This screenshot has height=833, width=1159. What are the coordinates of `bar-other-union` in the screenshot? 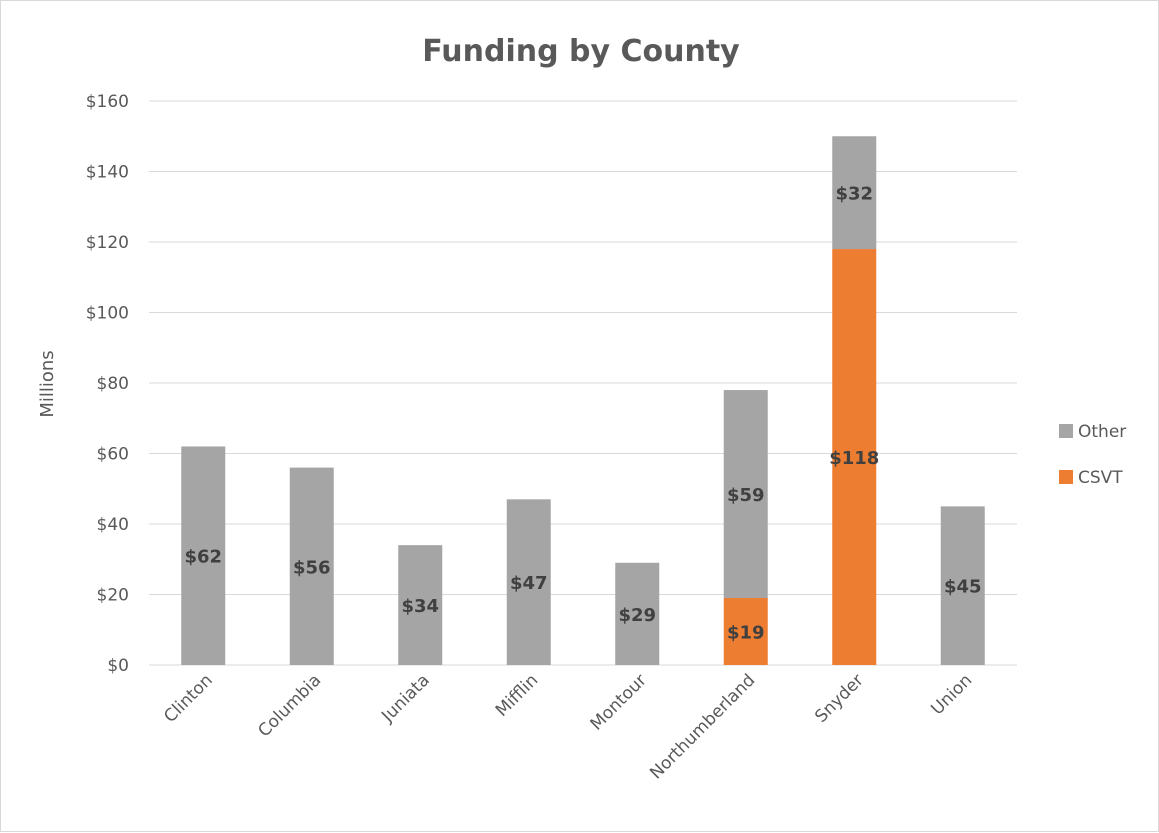 It's located at (962, 585).